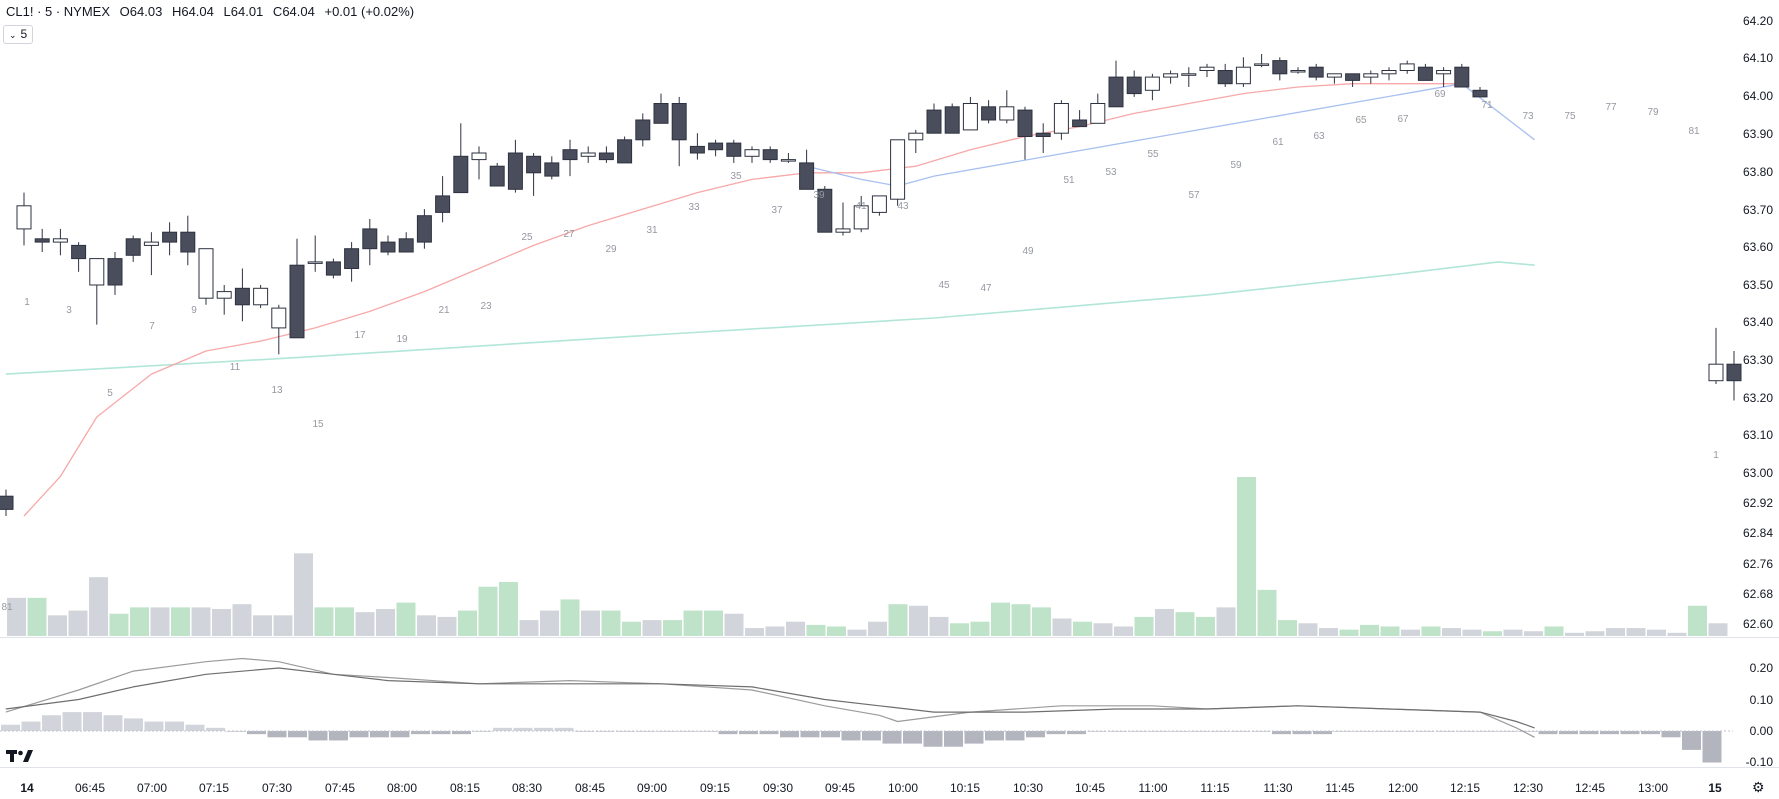 The height and width of the screenshot is (799, 1779). What do you see at coordinates (770, 697) in the screenshot?
I see `macd-line` at bounding box center [770, 697].